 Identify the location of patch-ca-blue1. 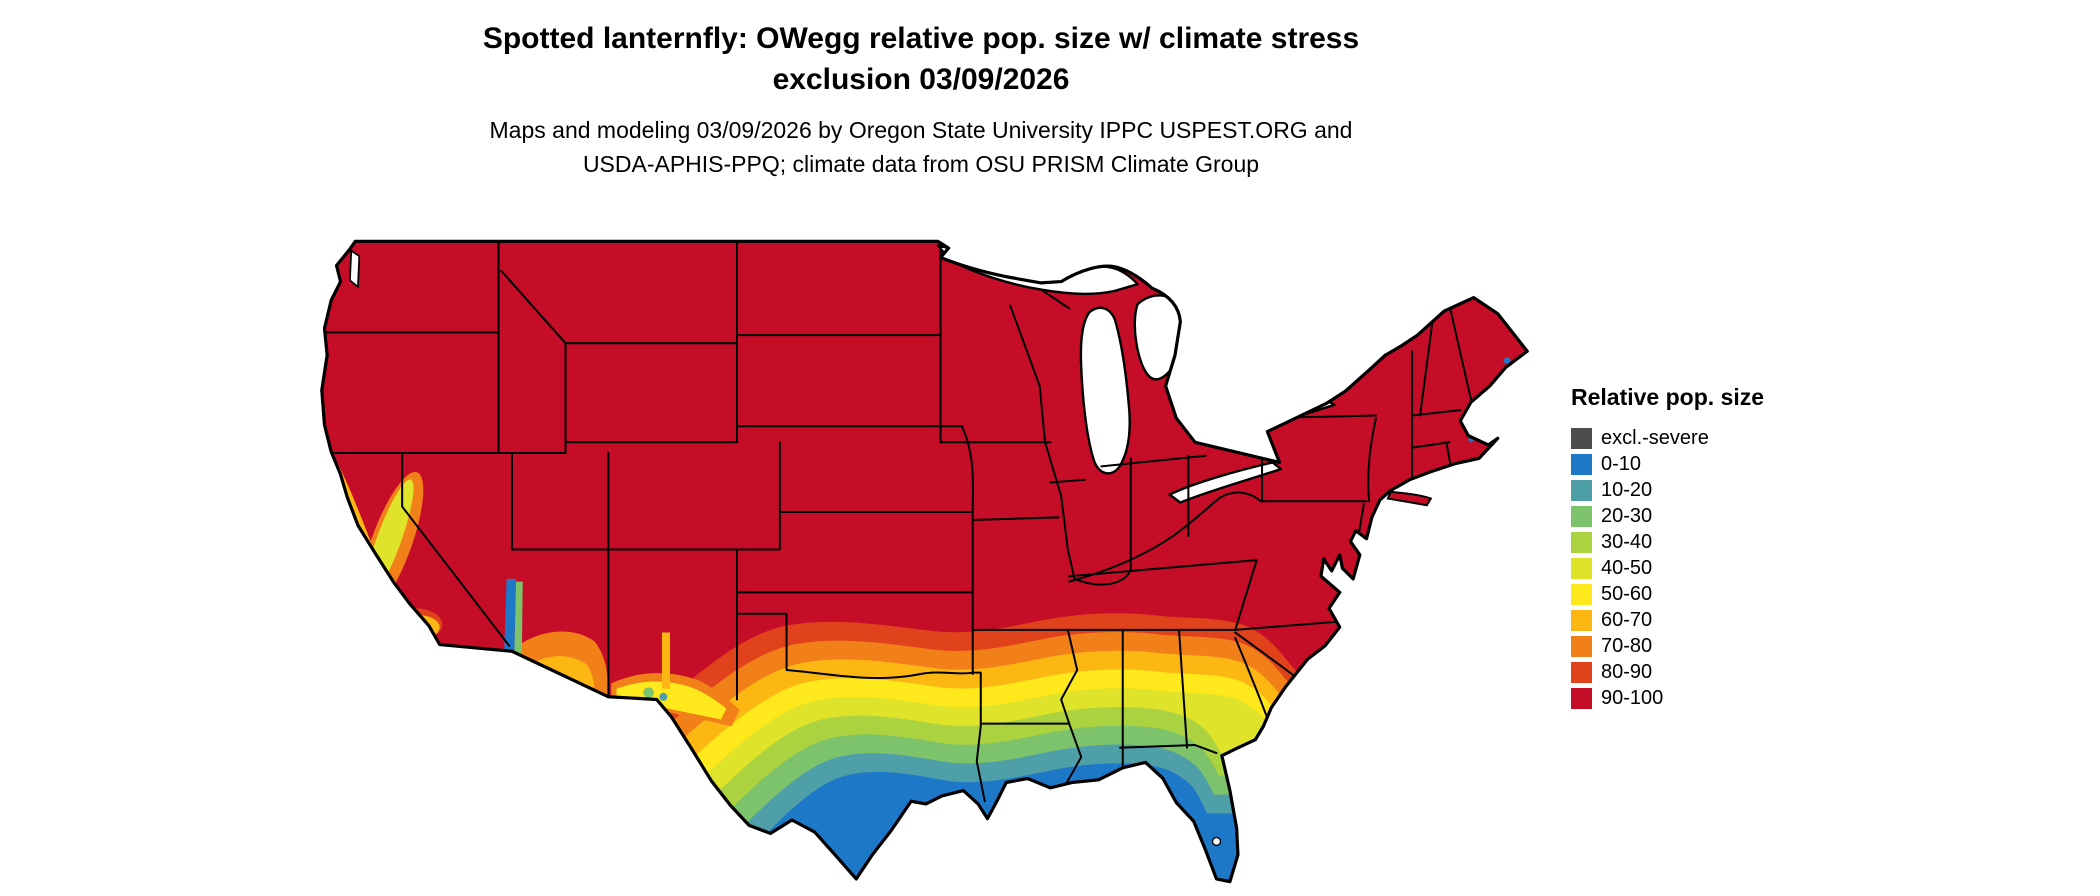
(329, 469).